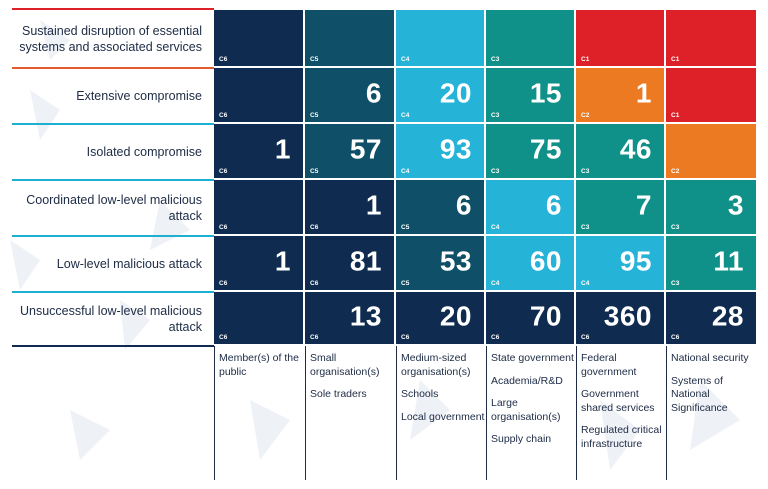  What do you see at coordinates (338, 394) in the screenshot?
I see `column-label-item: Sole traders` at bounding box center [338, 394].